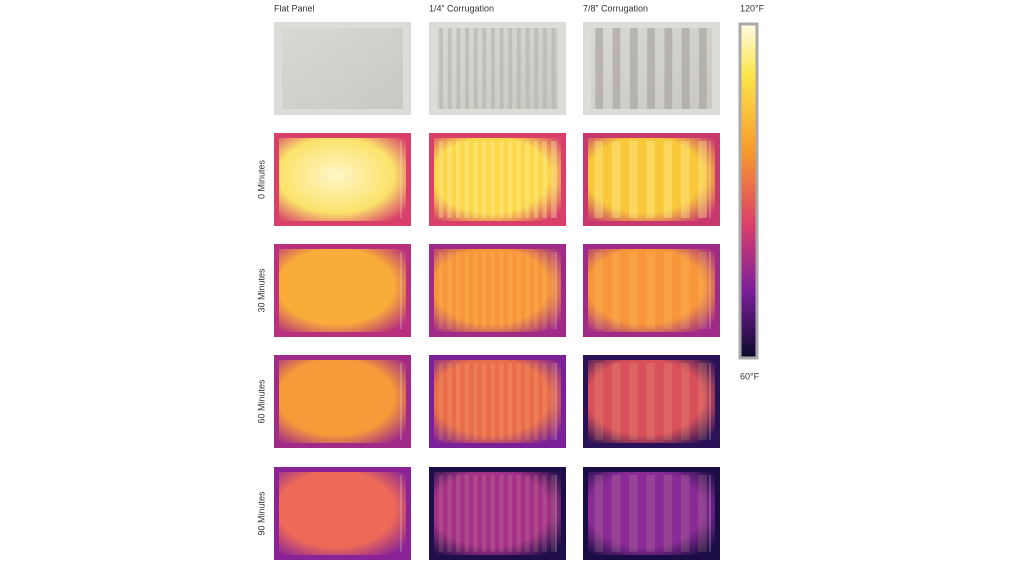 The width and height of the screenshot is (1024, 576). Describe the element at coordinates (752, 8) in the screenshot. I see `color-bar-max: 120°F` at that location.